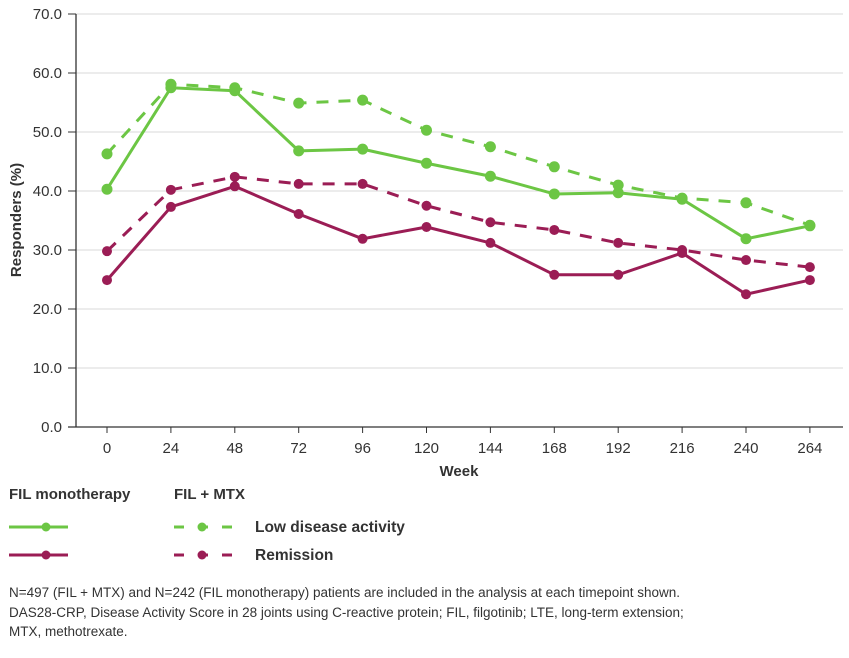 The image size is (849, 658). Describe the element at coordinates (47, 250) in the screenshot. I see `y-tick-label: 30.0` at that location.